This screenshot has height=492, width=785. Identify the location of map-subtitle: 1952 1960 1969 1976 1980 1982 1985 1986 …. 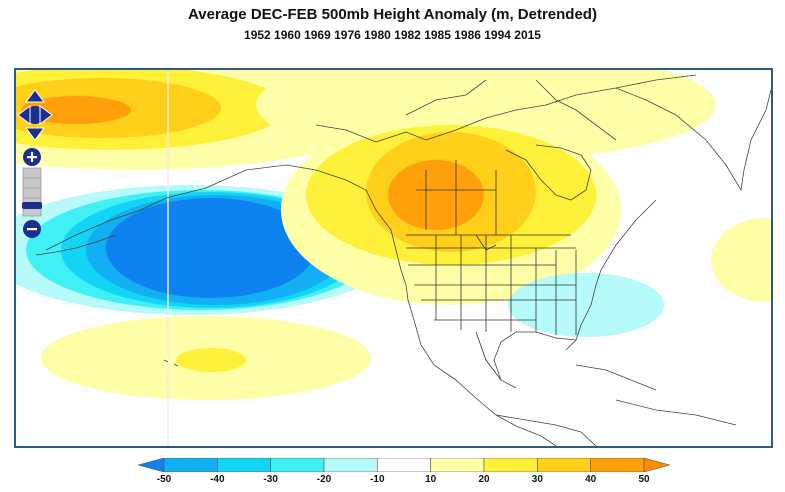
(392, 35).